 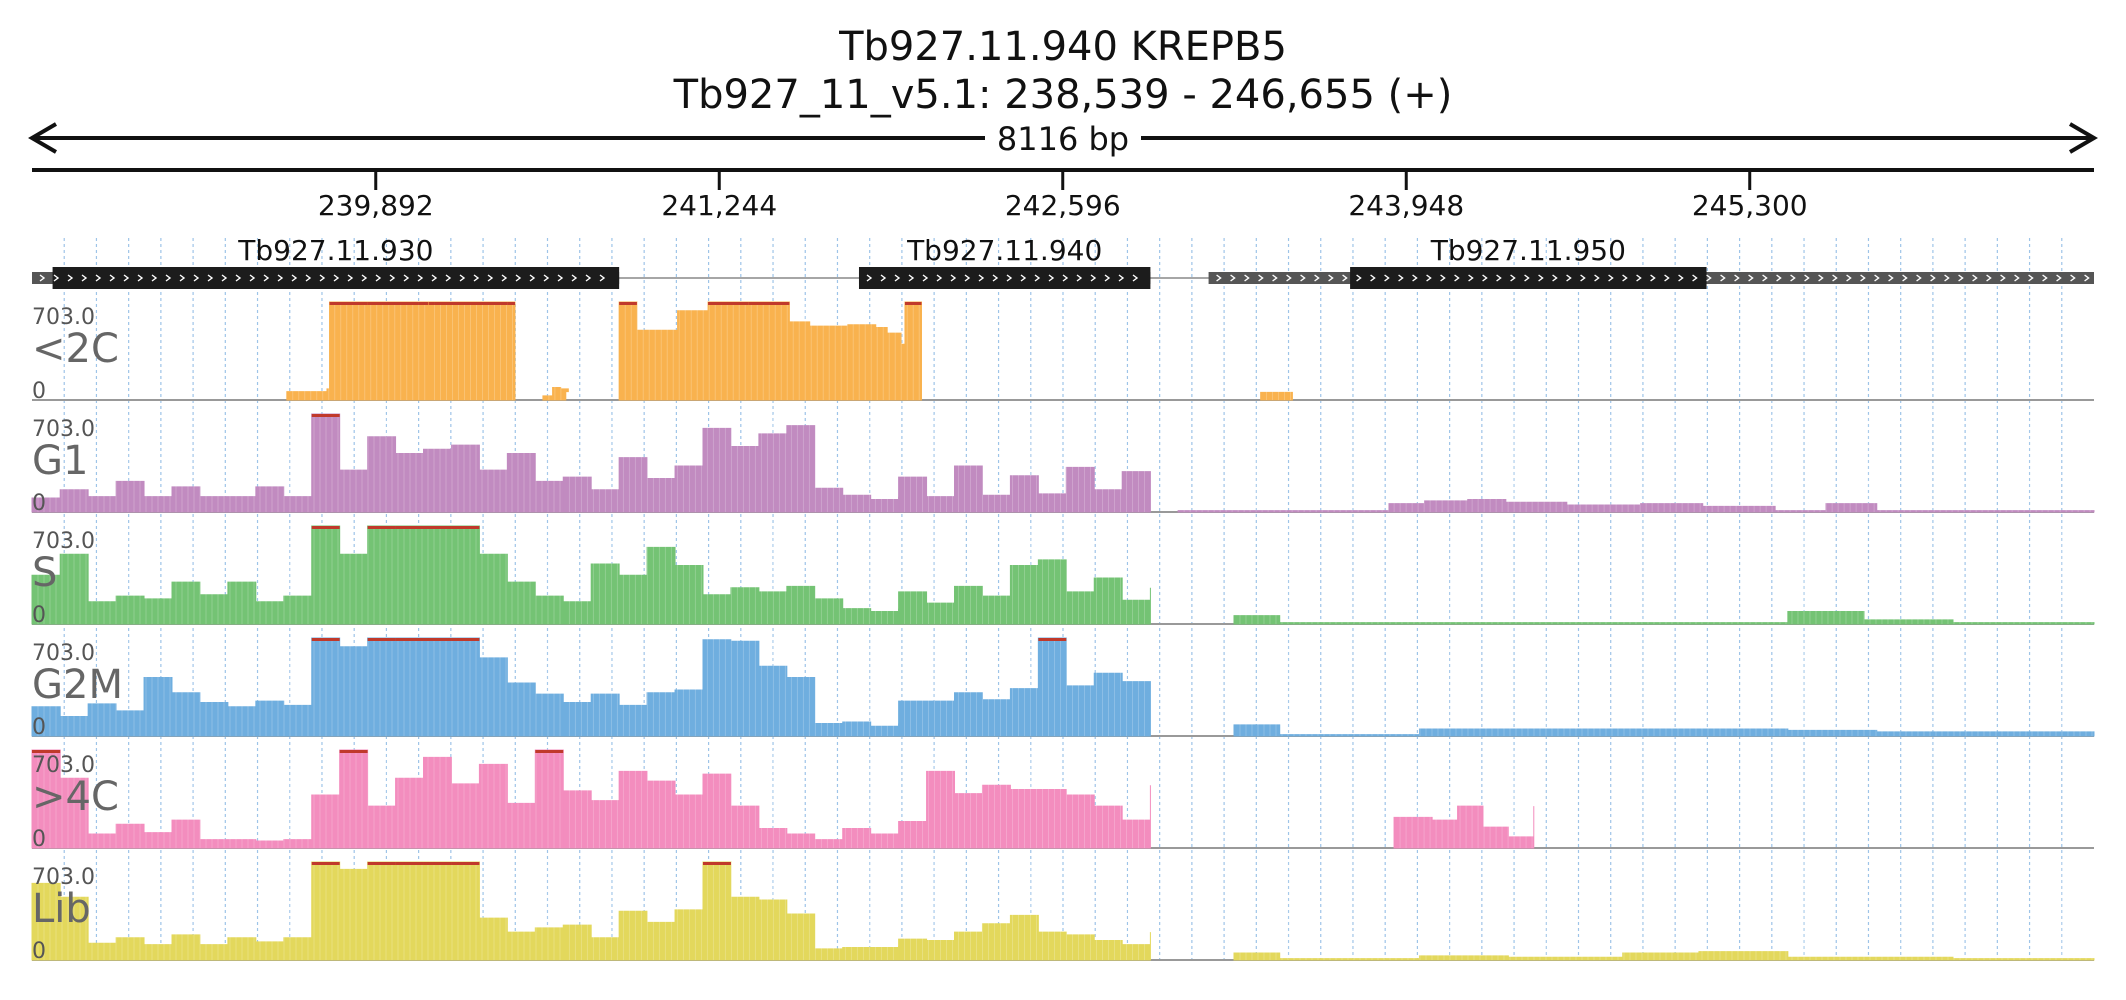 I want to click on coverage-track: 703.0 0 G2M, so click(x=1063, y=688).